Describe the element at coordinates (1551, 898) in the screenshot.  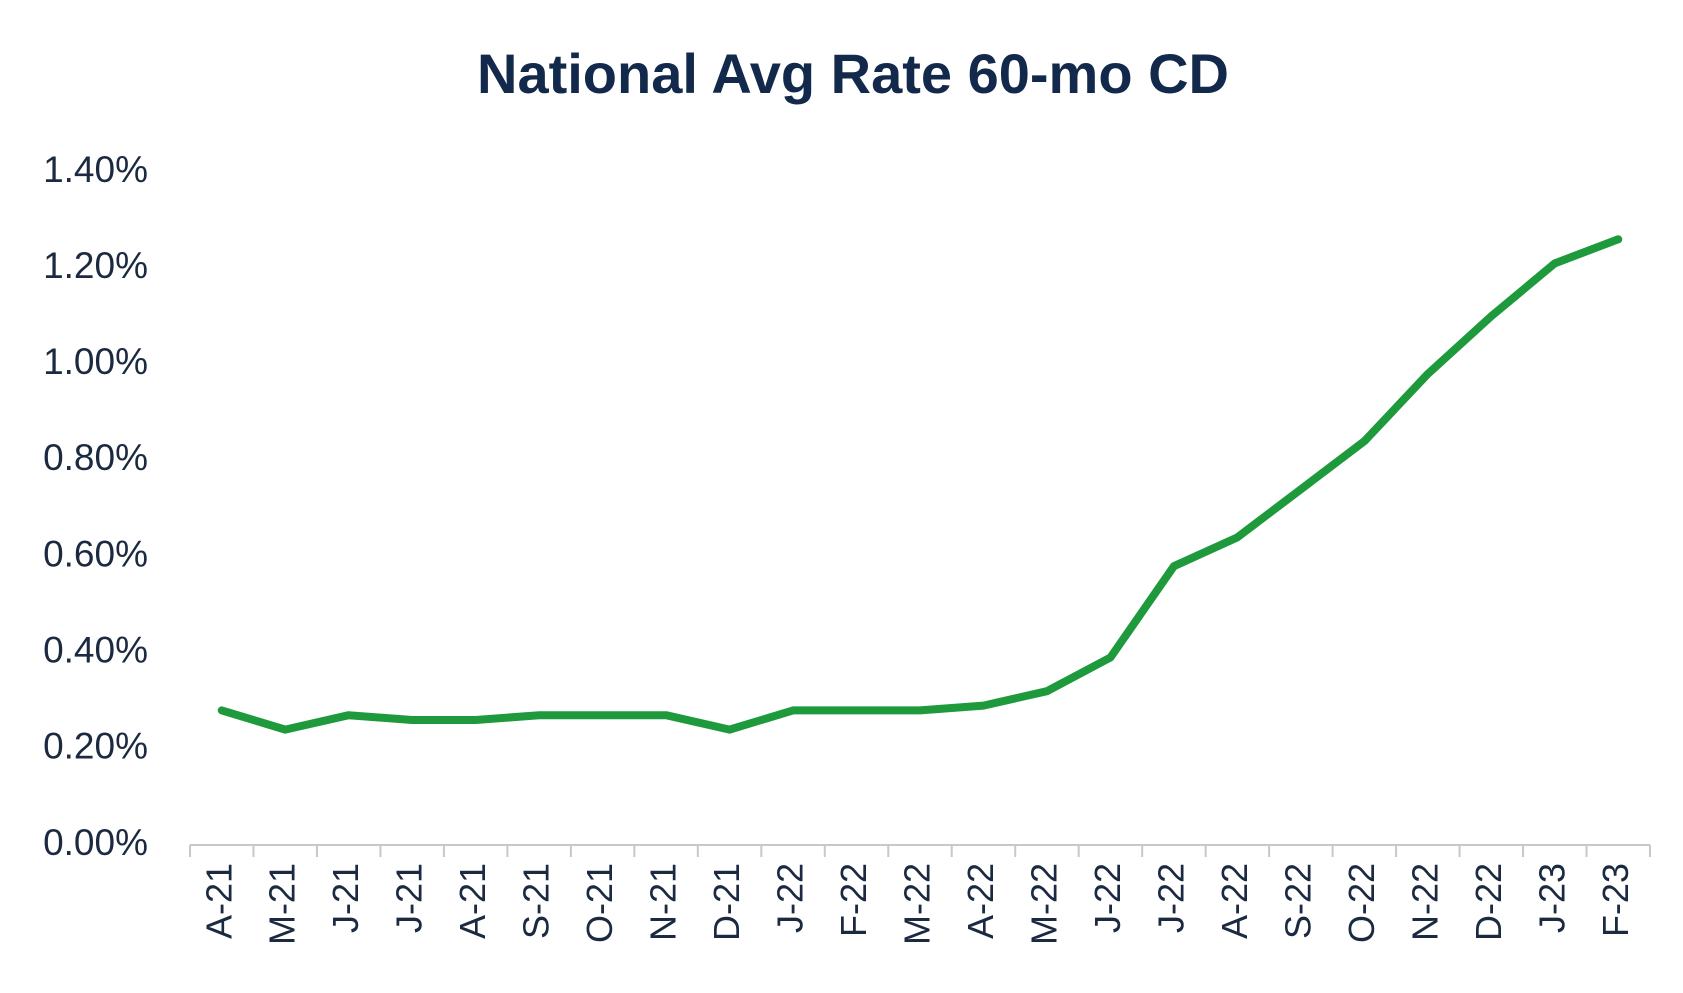
I see `x-tick-label: J-23` at that location.